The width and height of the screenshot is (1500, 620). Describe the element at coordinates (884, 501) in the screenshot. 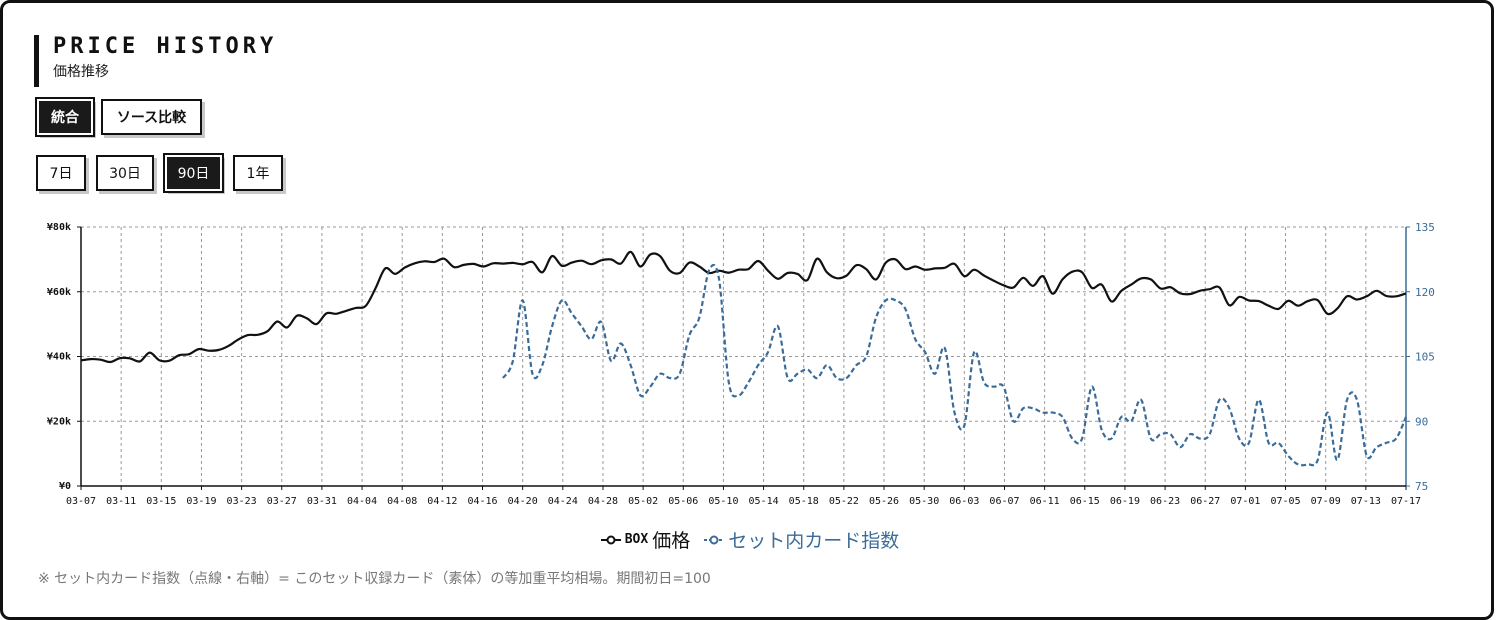

I see `x-tick-label: 05-26` at that location.